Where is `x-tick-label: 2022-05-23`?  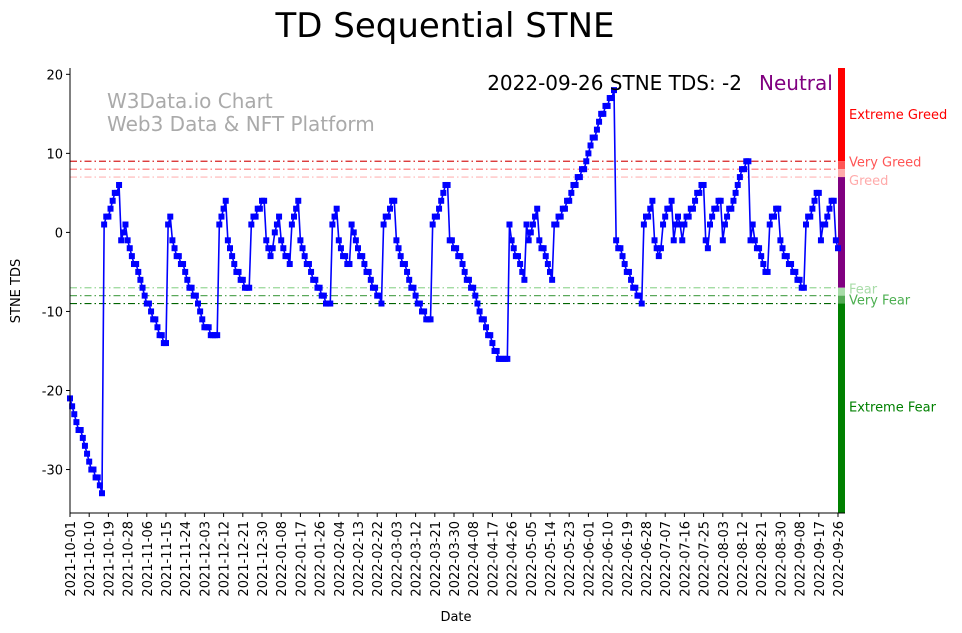
x-tick-label: 2022-05-23 is located at coordinates (570, 559).